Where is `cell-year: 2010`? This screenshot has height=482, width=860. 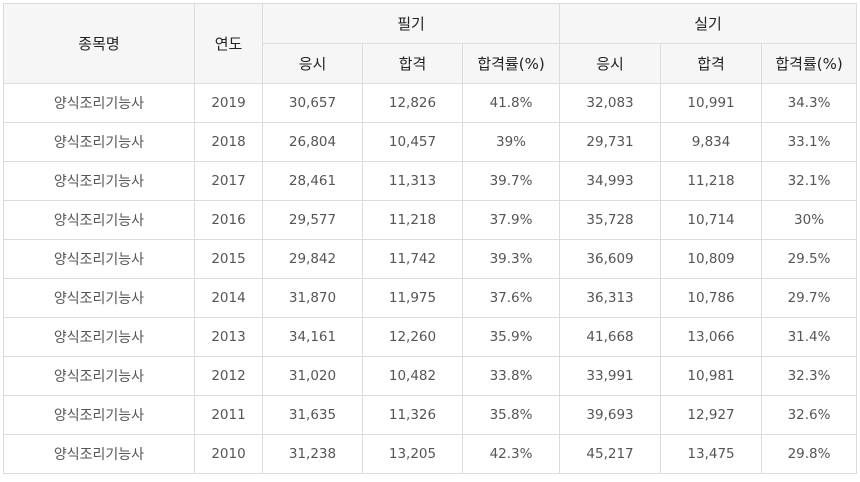 cell-year: 2010 is located at coordinates (228, 454).